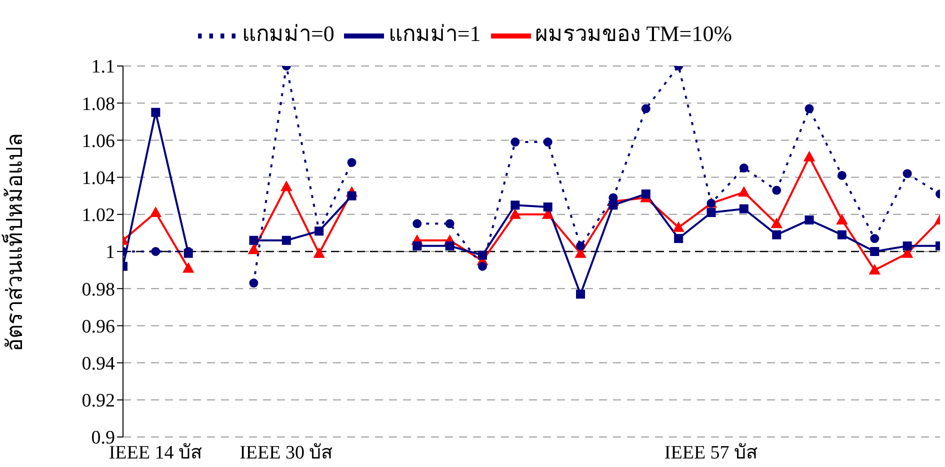 The height and width of the screenshot is (467, 945). Describe the element at coordinates (99, 364) in the screenshot. I see `y-tick-label: 0.94` at that location.